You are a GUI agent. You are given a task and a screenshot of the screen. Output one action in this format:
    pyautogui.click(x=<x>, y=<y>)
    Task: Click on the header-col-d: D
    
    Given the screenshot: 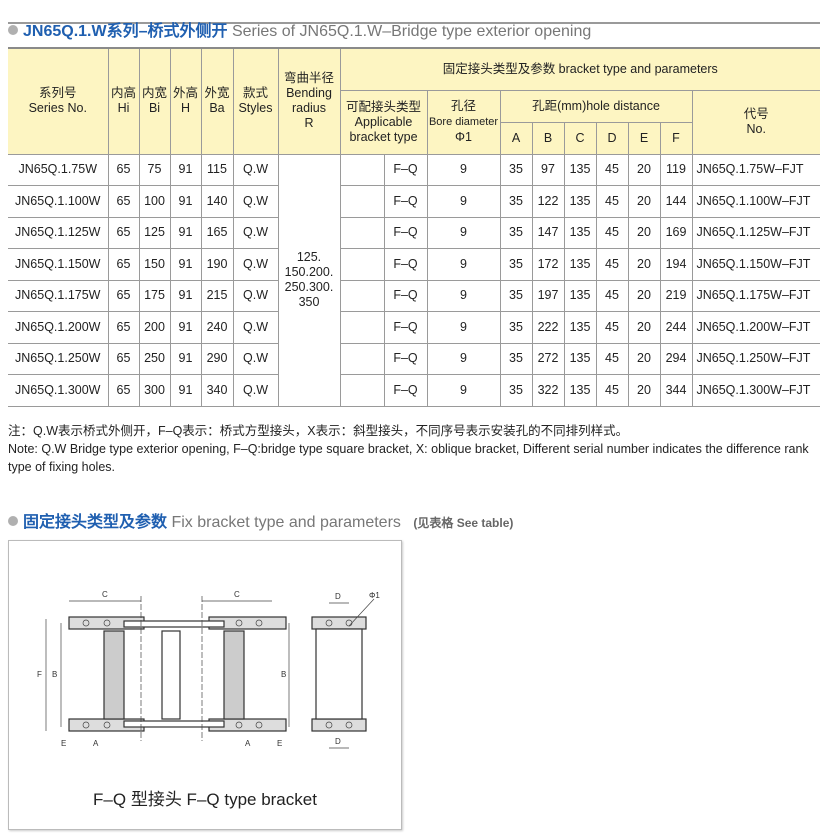 What is the action you would take?
    pyautogui.click(x=612, y=138)
    